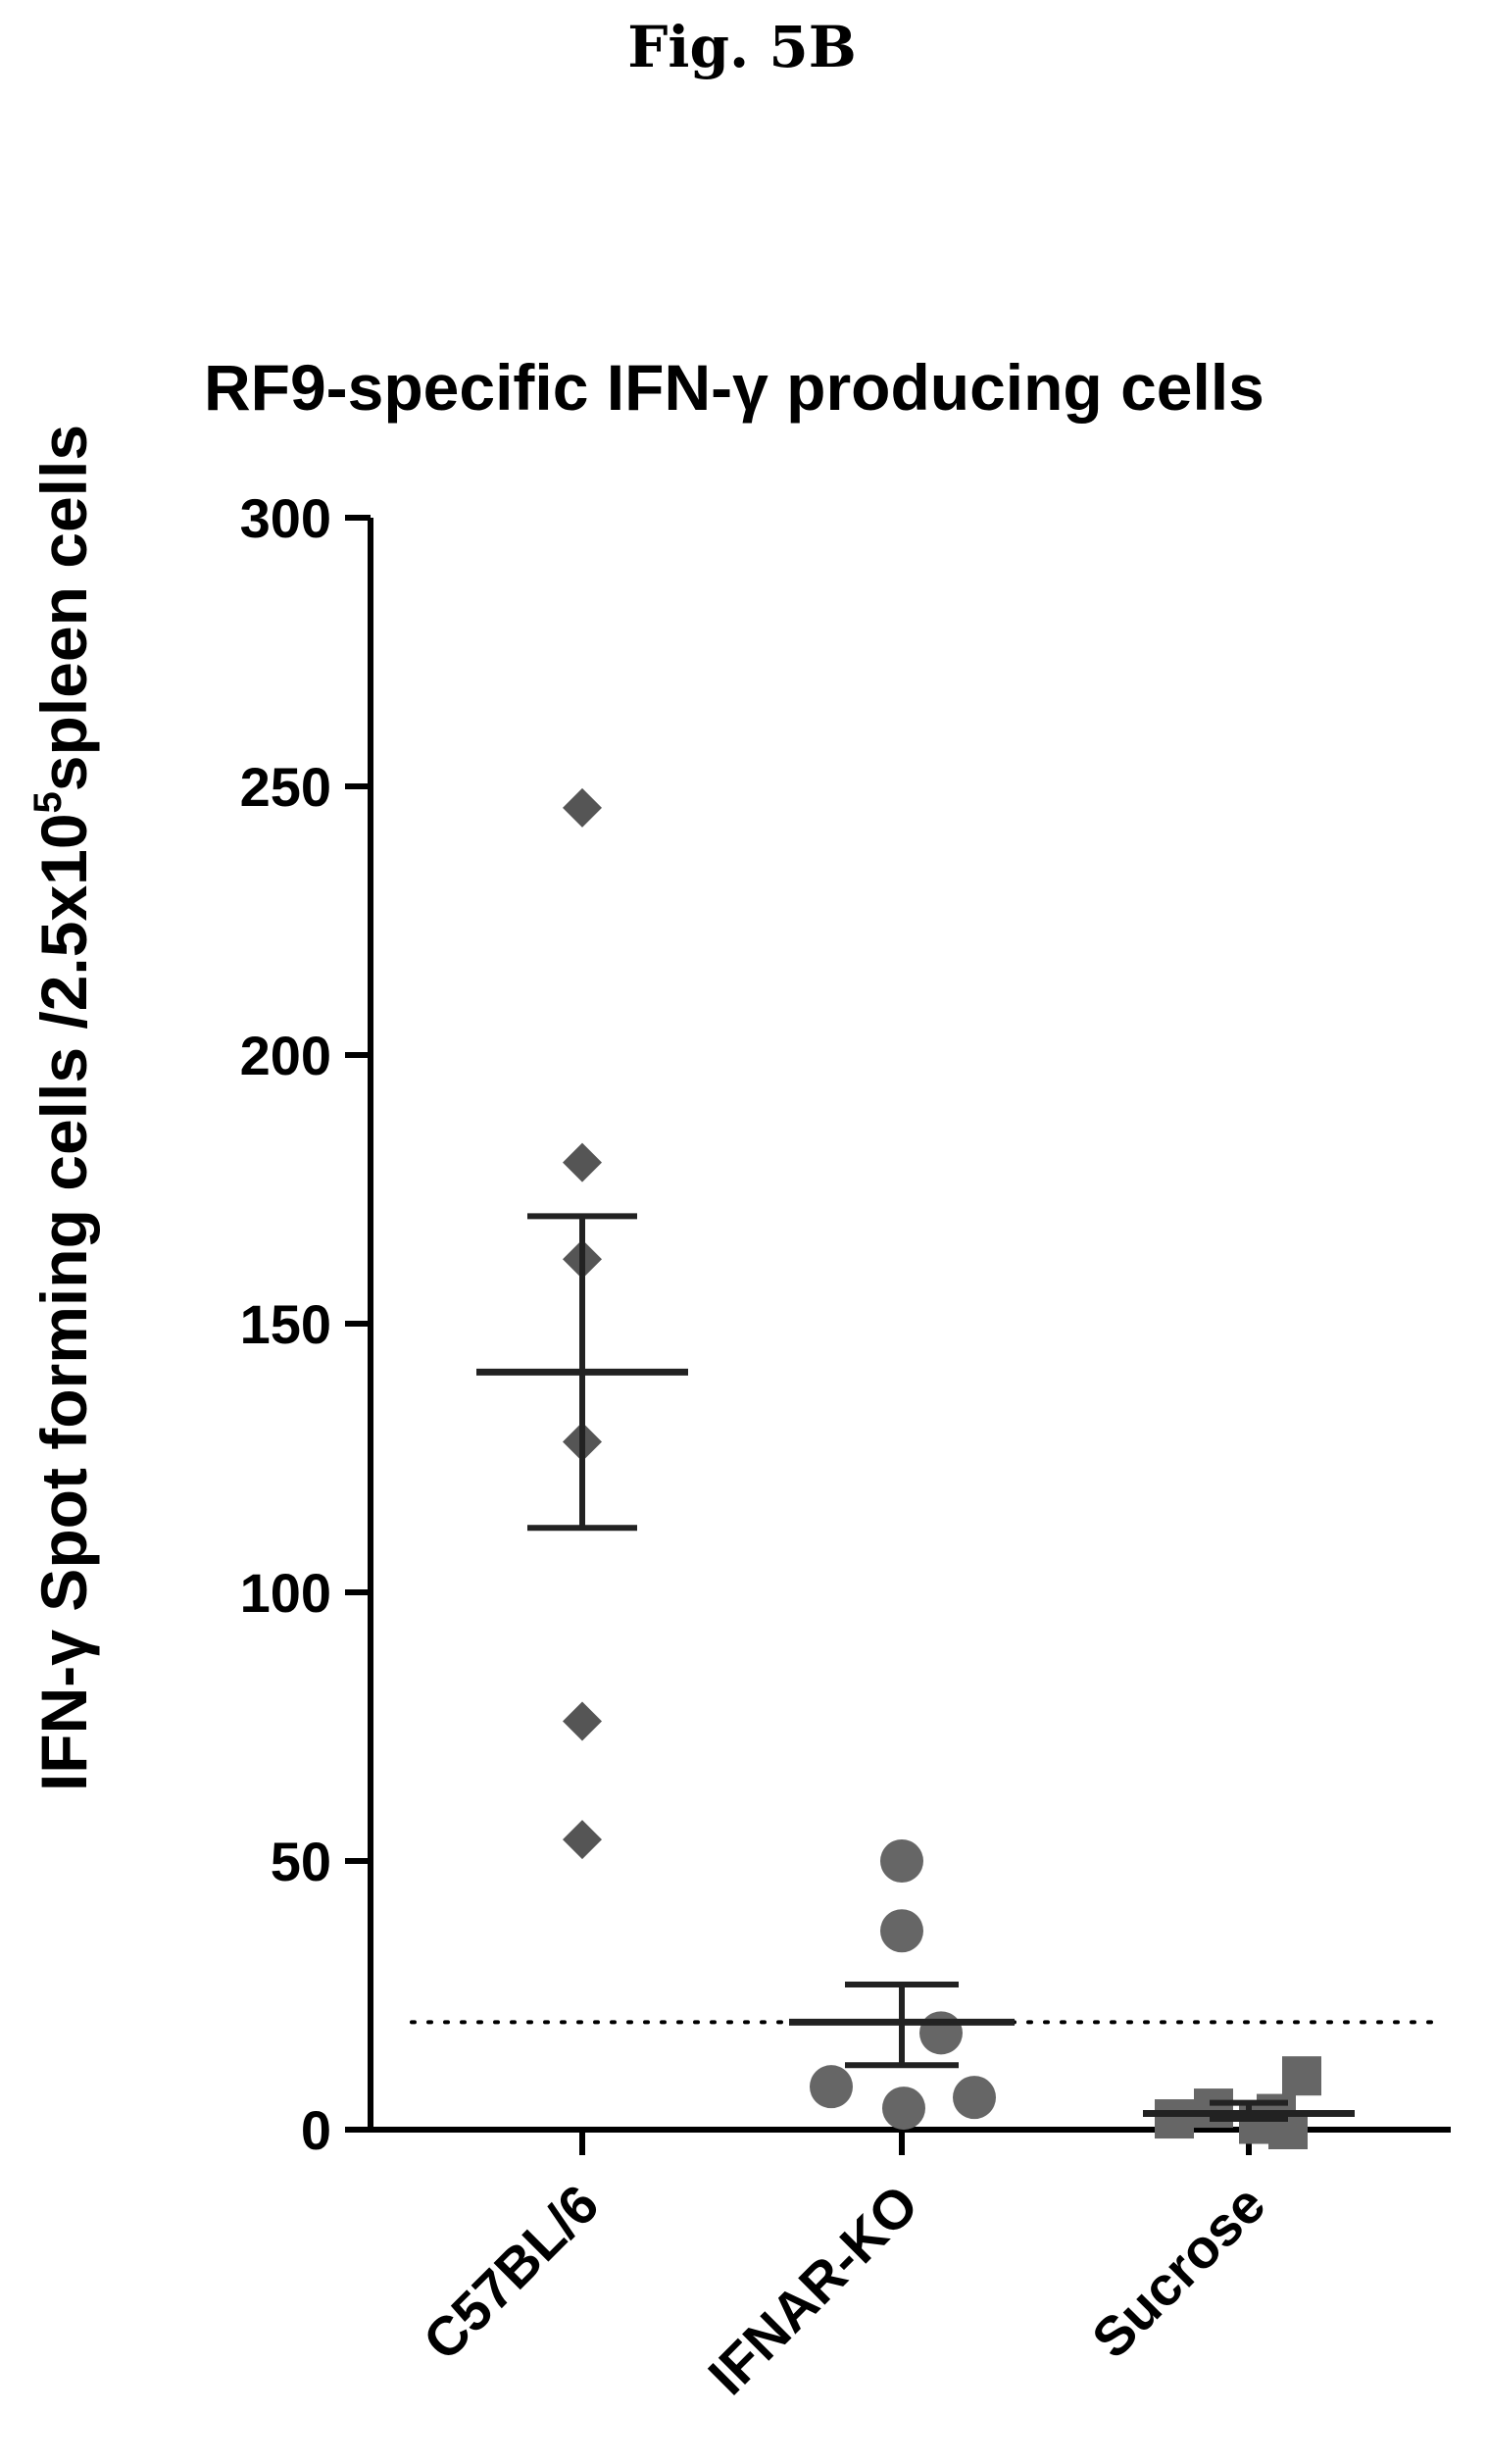  What do you see at coordinates (734, 387) in the screenshot?
I see `chart-title: RF9-specific IFN-γ producing cells` at bounding box center [734, 387].